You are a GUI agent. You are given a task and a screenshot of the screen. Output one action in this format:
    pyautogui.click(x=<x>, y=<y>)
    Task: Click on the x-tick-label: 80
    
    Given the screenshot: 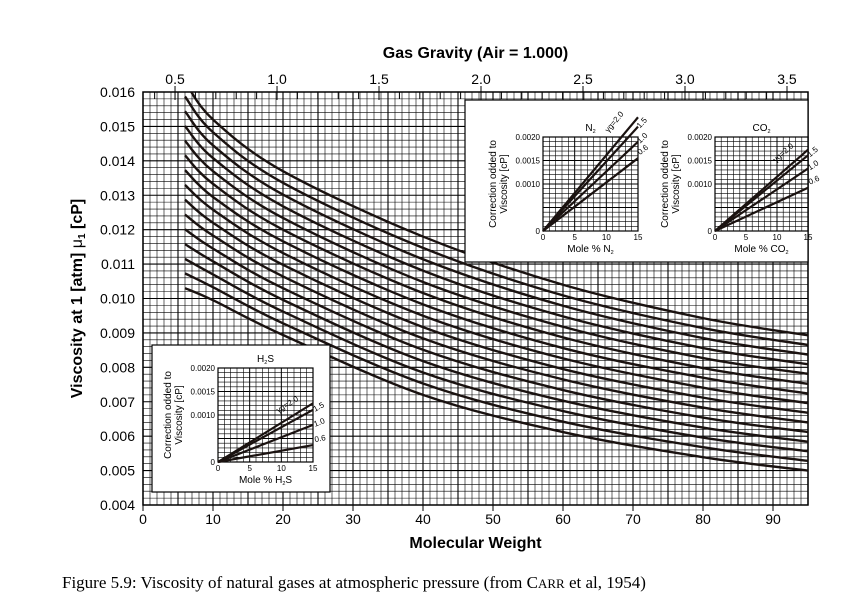 What is the action you would take?
    pyautogui.click(x=703, y=519)
    